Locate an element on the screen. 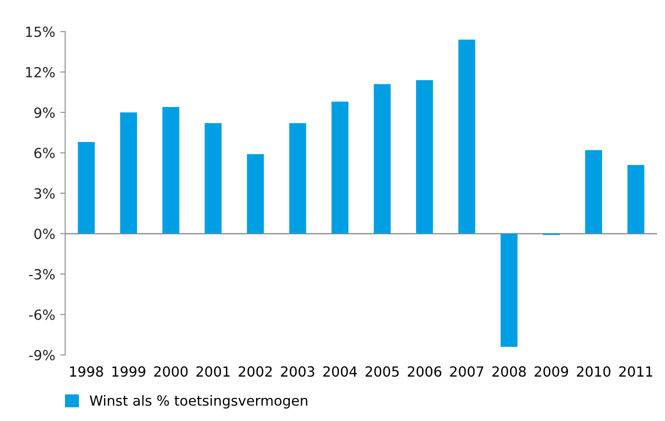 The image size is (665, 421). x-tick-label: 2007 is located at coordinates (467, 371).